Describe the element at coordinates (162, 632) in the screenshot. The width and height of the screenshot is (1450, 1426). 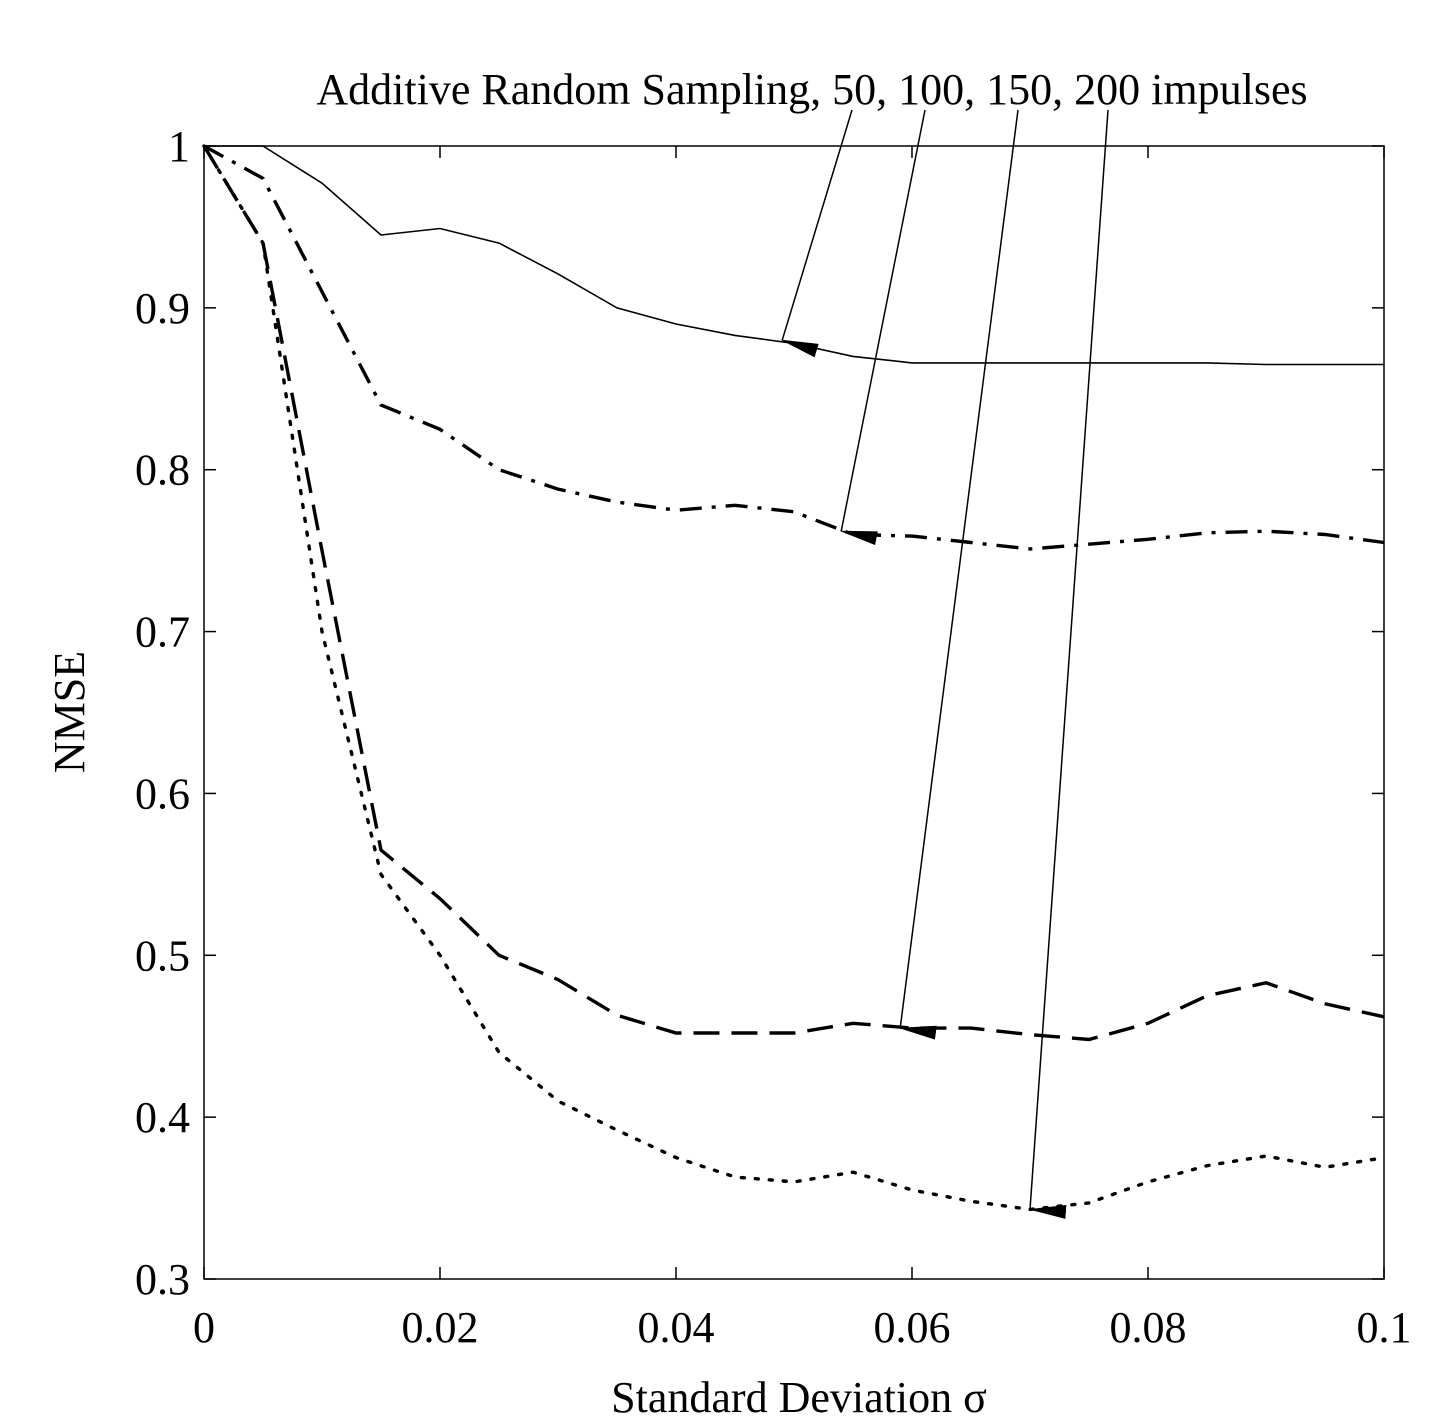
I see `y-tick-label: 0.7` at that location.